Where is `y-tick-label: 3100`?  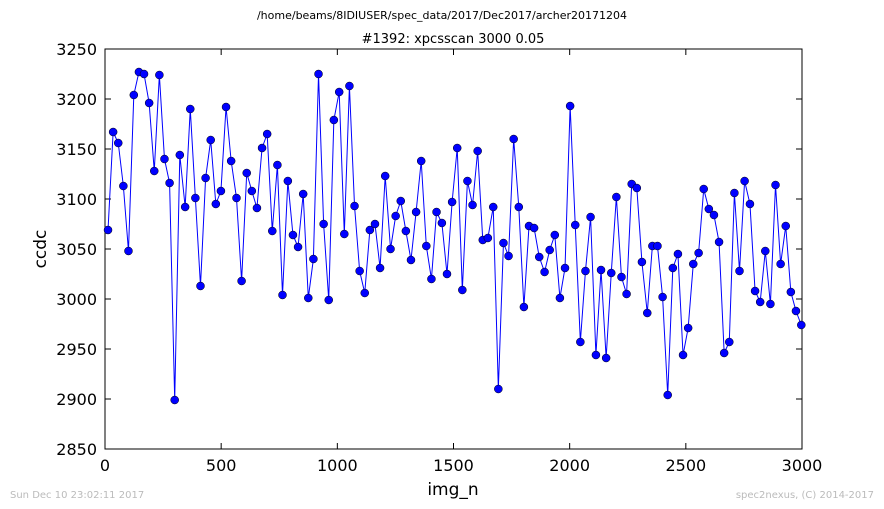 y-tick-label: 3100 is located at coordinates (76, 199).